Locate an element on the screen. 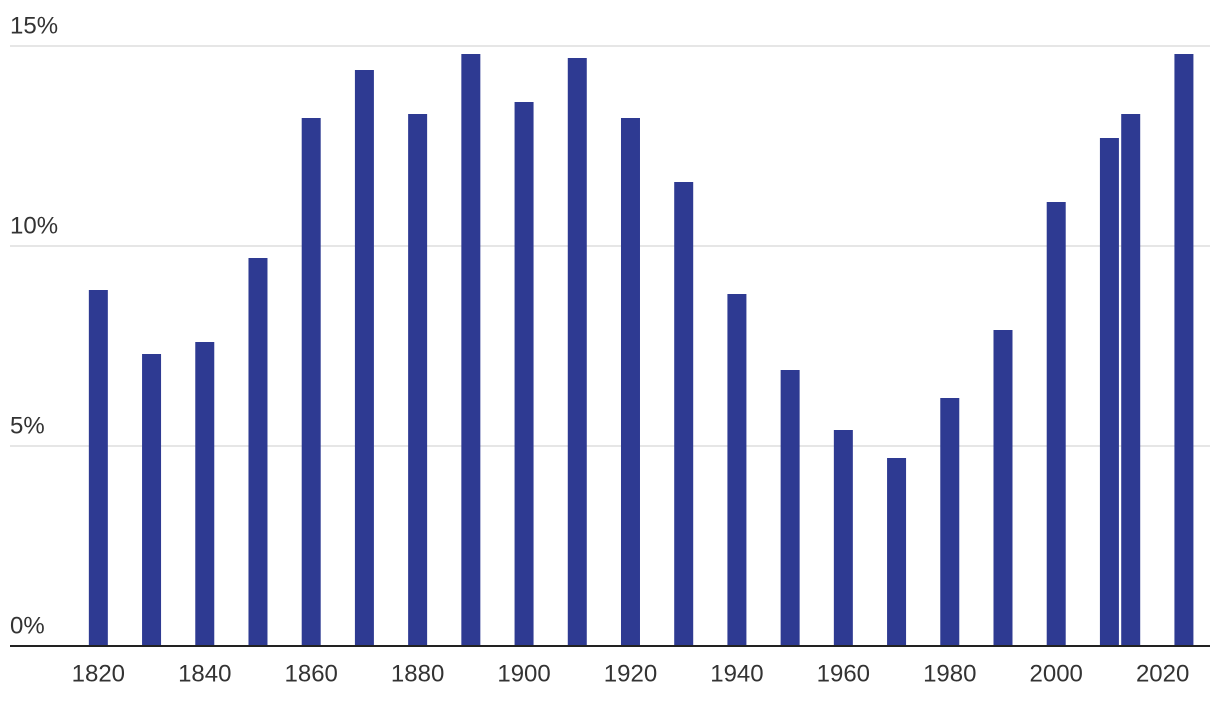 This screenshot has width=1220, height=710. y-tick-label: 5% is located at coordinates (27, 425).